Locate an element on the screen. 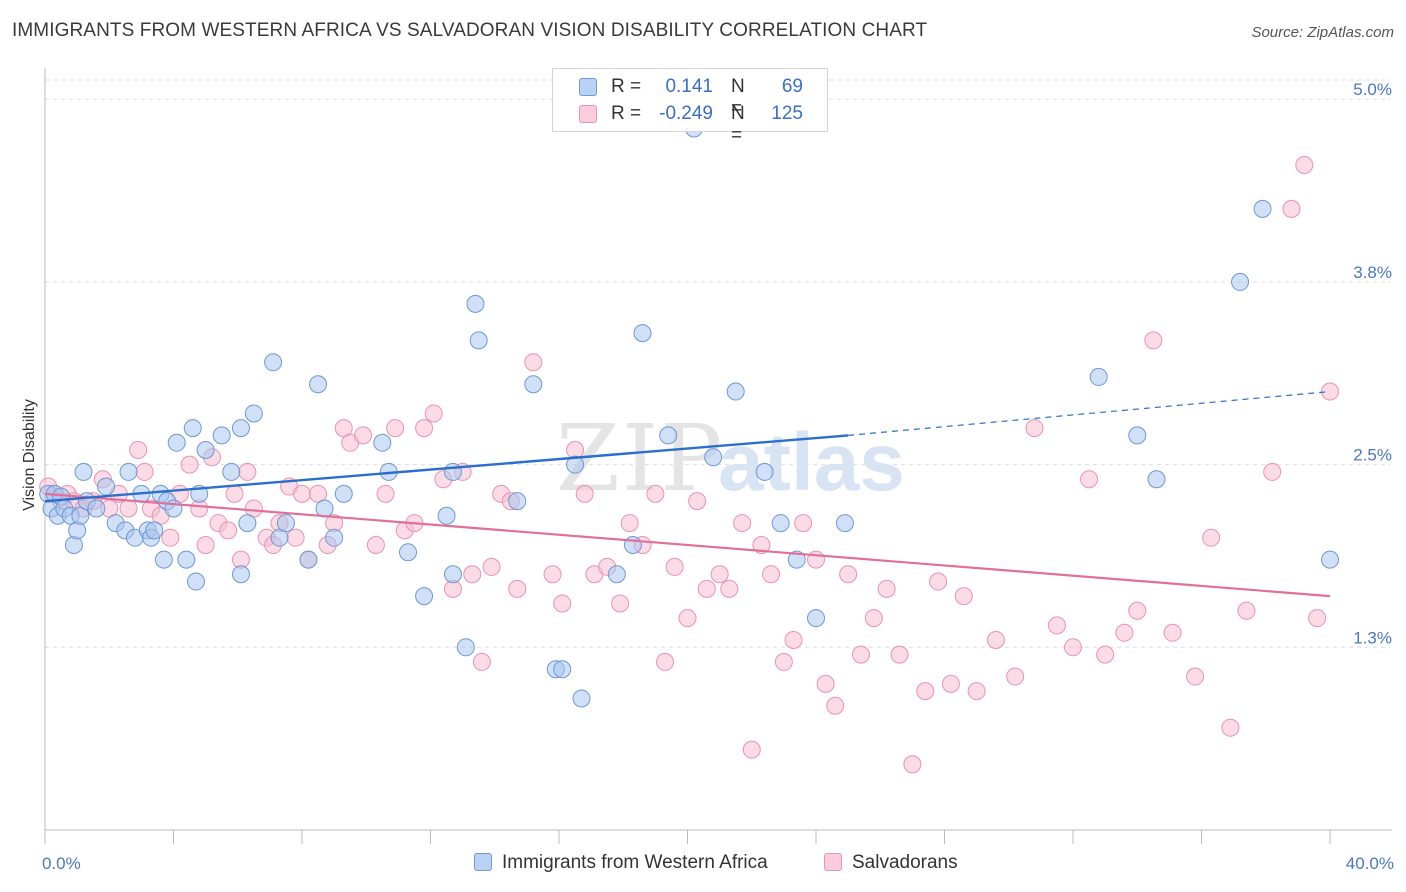 The image size is (1406, 892). x-tick-label: 40.0% is located at coordinates (1370, 863).